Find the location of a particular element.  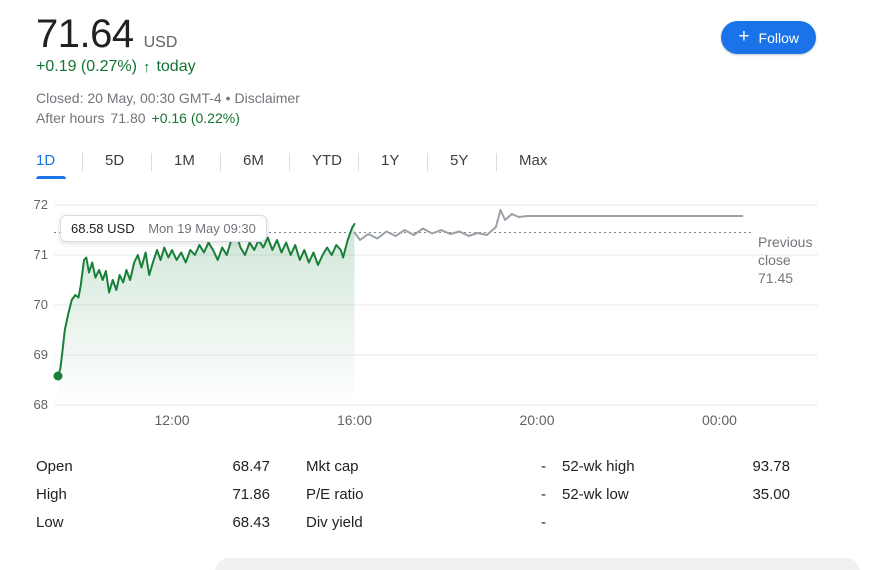

series-regular-session is located at coordinates (206, 300).